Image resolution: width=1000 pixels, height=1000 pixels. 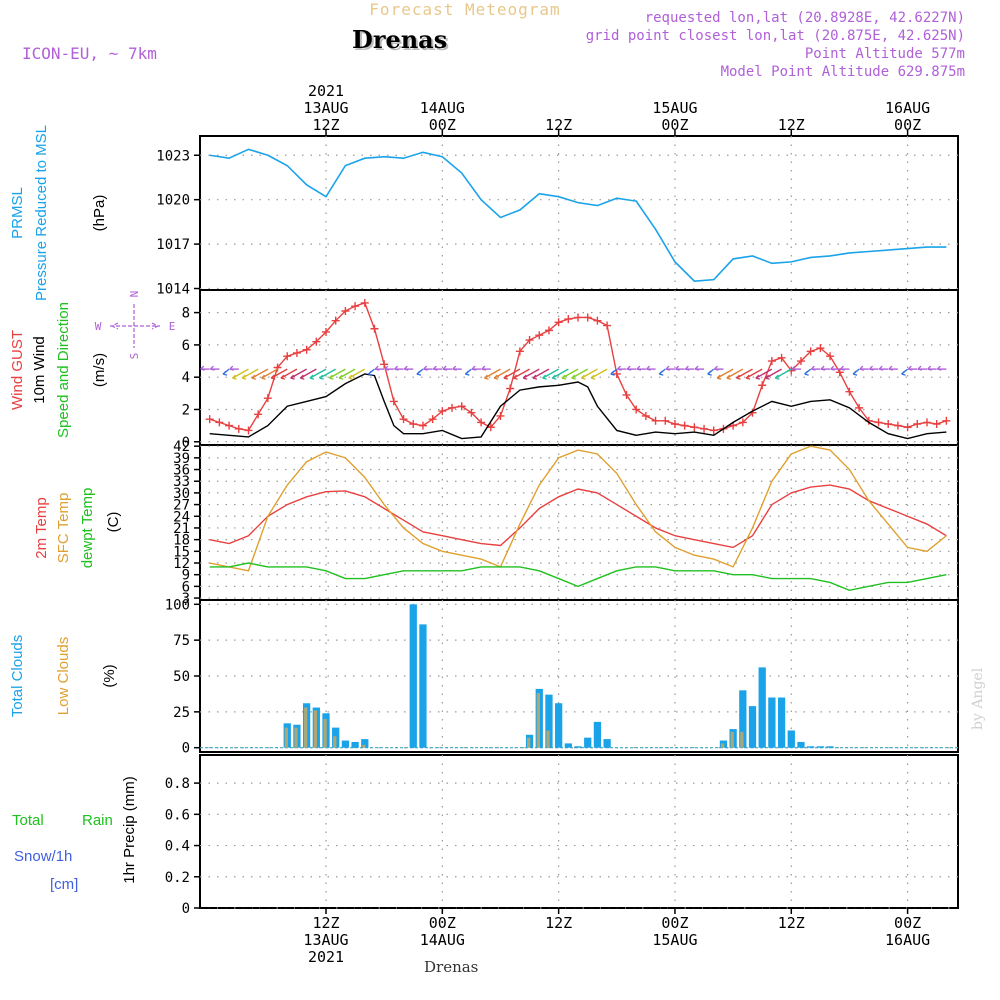 I want to click on compass-west-label: W, so click(x=98, y=326).